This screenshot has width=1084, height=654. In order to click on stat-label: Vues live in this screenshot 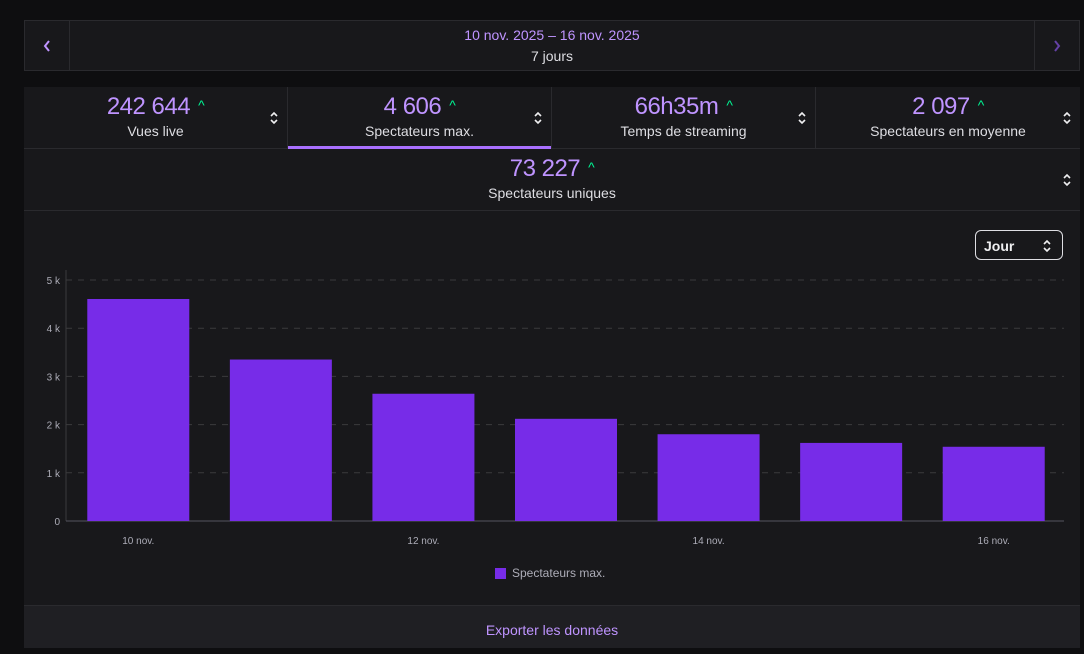, I will do `click(155, 131)`.